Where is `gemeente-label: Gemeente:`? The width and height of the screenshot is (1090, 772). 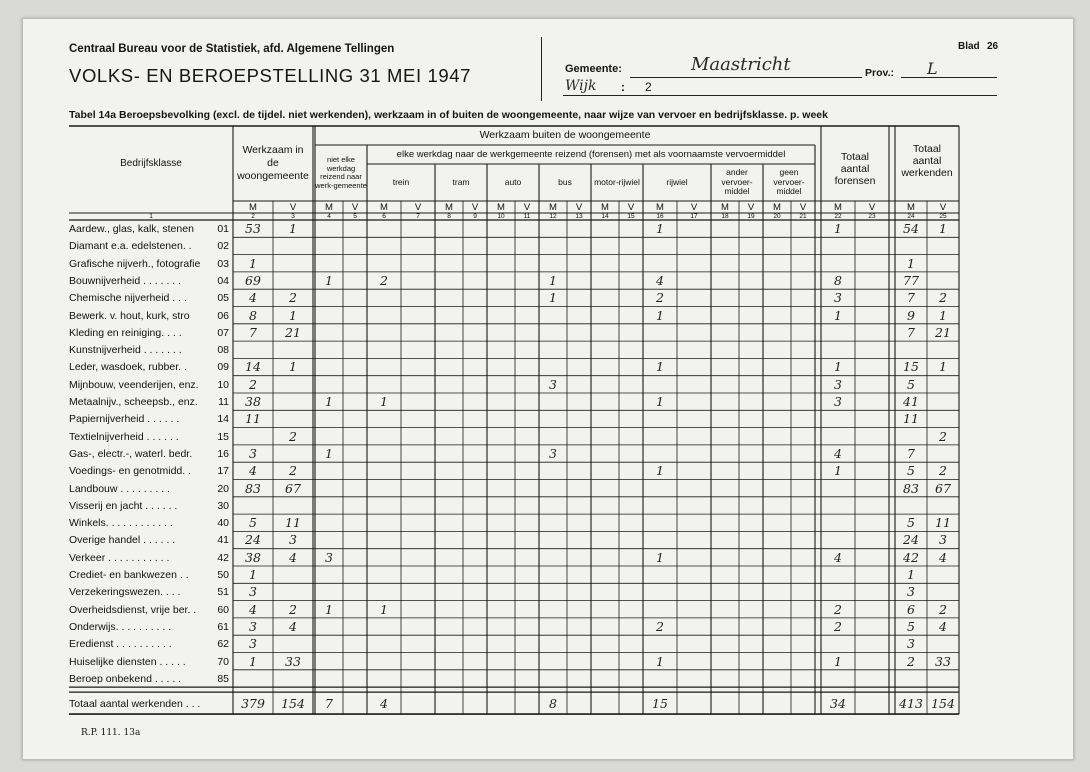
gemeente-label: Gemeente: is located at coordinates (593, 69).